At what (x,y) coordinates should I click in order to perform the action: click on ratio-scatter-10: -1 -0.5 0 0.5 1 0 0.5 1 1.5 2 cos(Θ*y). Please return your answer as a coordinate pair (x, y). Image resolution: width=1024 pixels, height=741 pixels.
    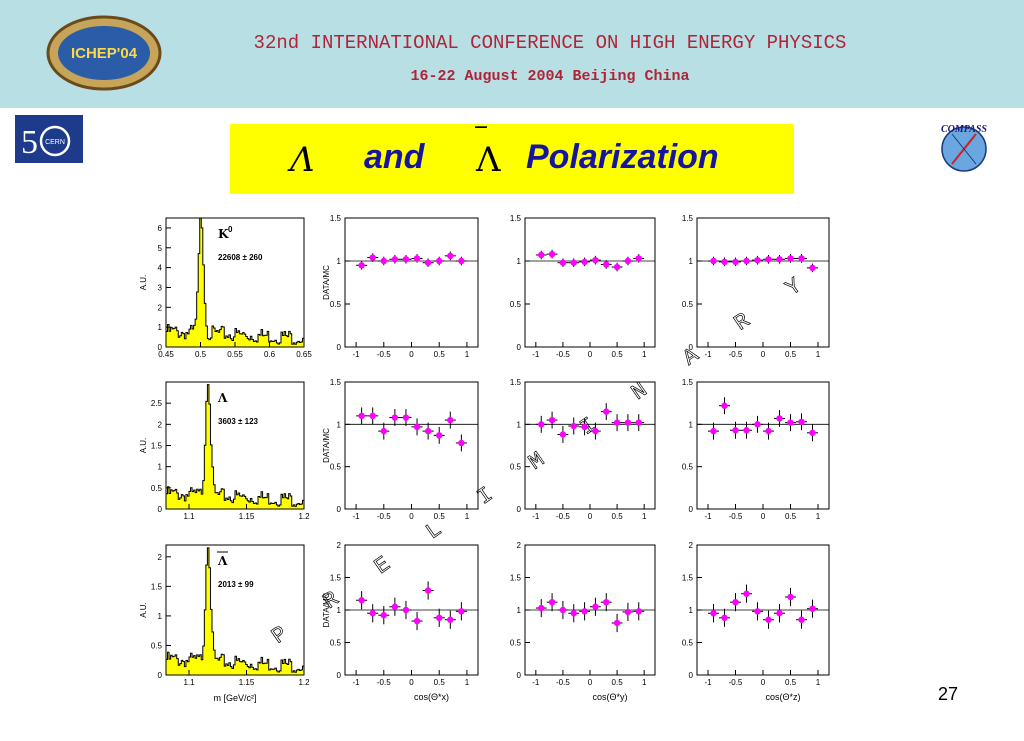
    Looking at the image, I should click on (583, 621).